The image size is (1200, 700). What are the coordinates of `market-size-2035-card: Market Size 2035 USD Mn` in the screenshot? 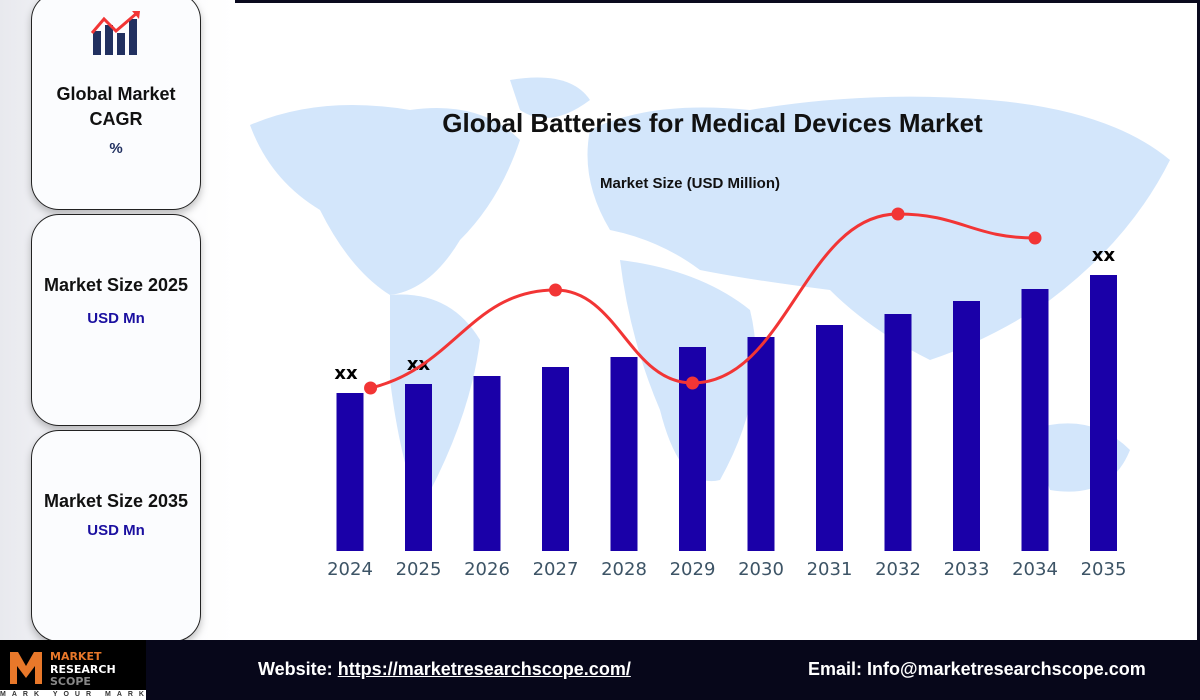 It's located at (116, 536).